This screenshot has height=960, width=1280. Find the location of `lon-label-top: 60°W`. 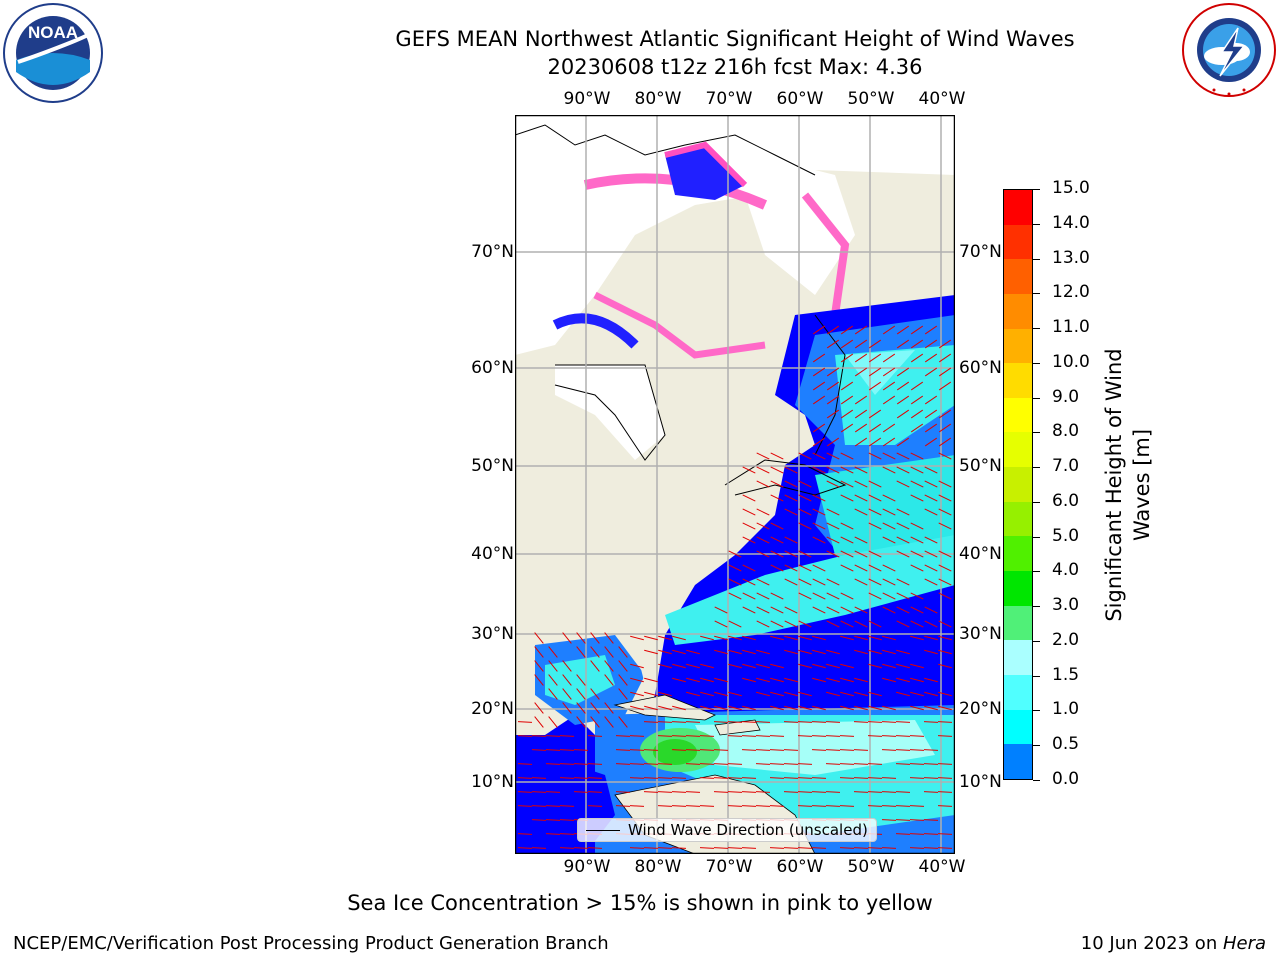

lon-label-top: 60°W is located at coordinates (800, 99).